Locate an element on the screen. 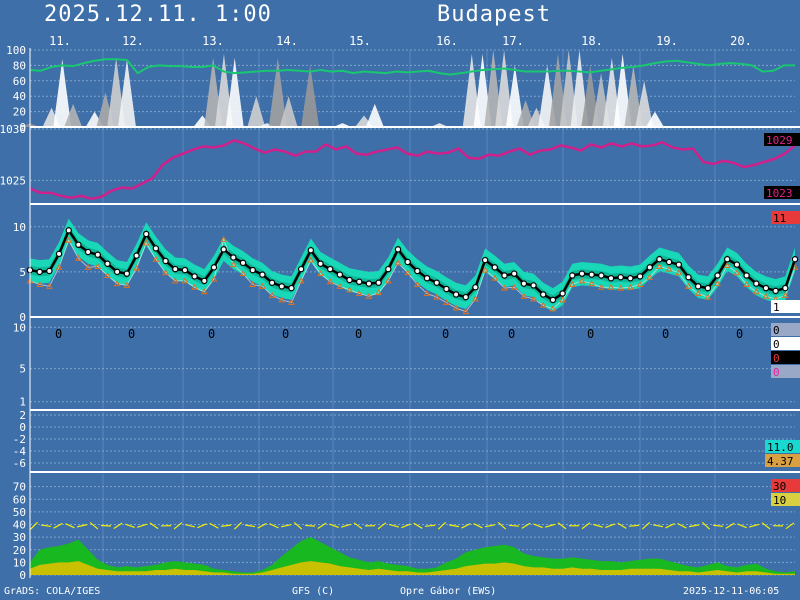 Image resolution: width=800 pixels, height=600 pixels. cloud-panel-y-tick: 20 is located at coordinates (19, 112).